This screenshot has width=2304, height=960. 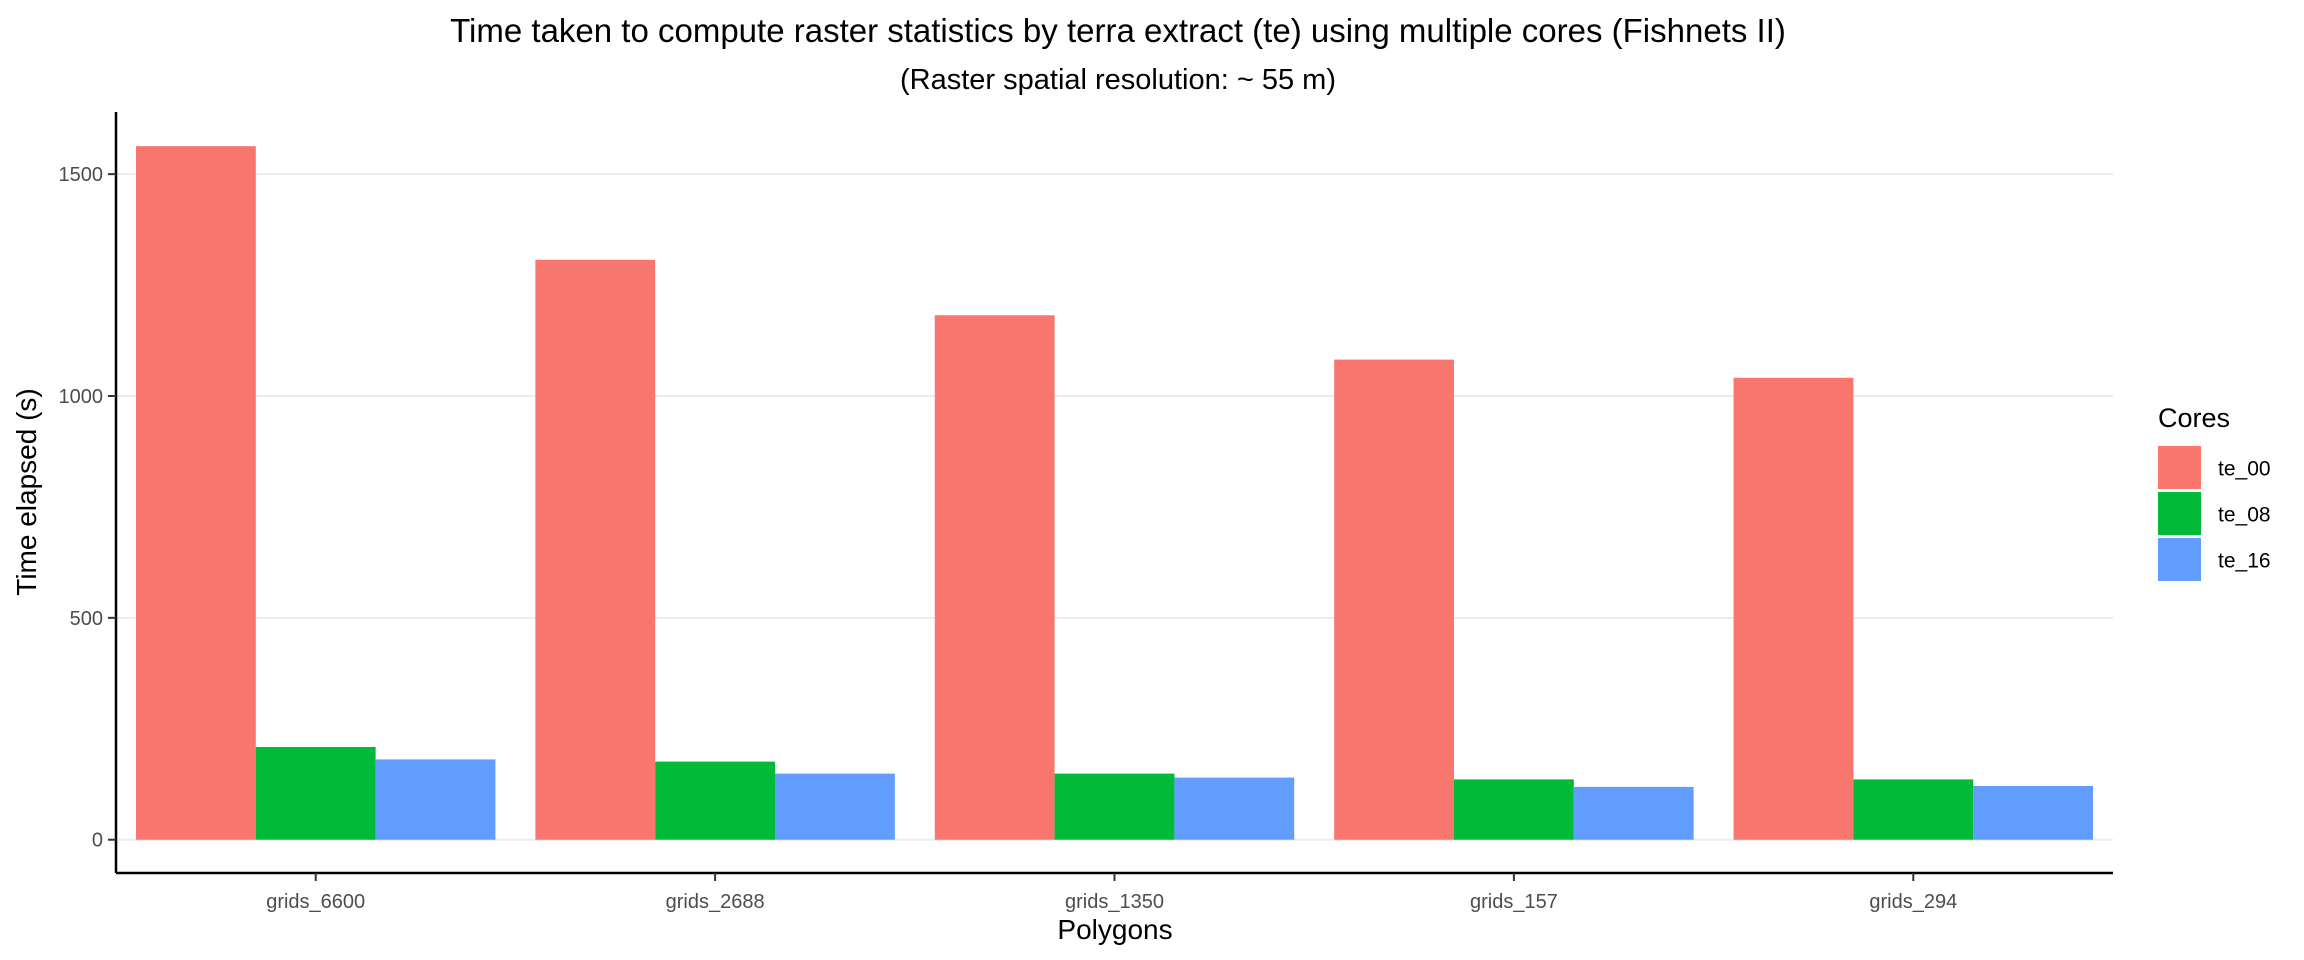 What do you see at coordinates (1118, 80) in the screenshot?
I see `chart-subtitle: (Raster spatial resolution: ~ 55 m)` at bounding box center [1118, 80].